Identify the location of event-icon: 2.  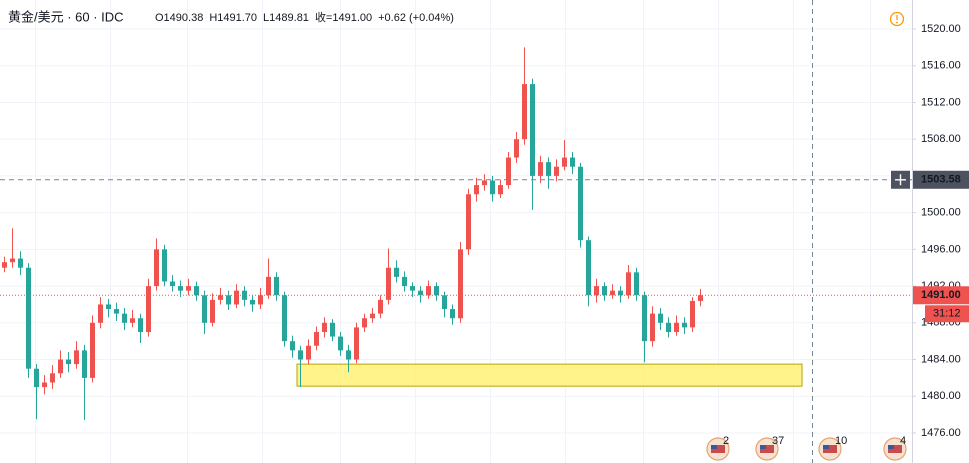
(718, 448).